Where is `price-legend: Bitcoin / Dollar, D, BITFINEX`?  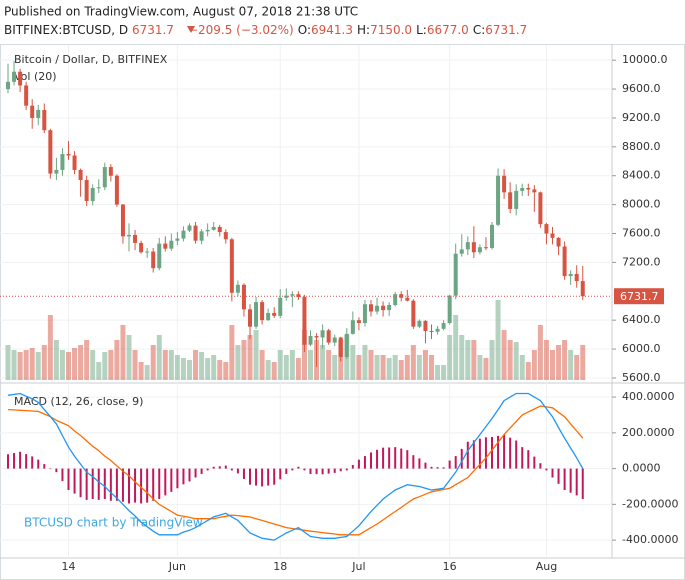
price-legend: Bitcoin / Dollar, D, BITFINEX is located at coordinates (91, 59).